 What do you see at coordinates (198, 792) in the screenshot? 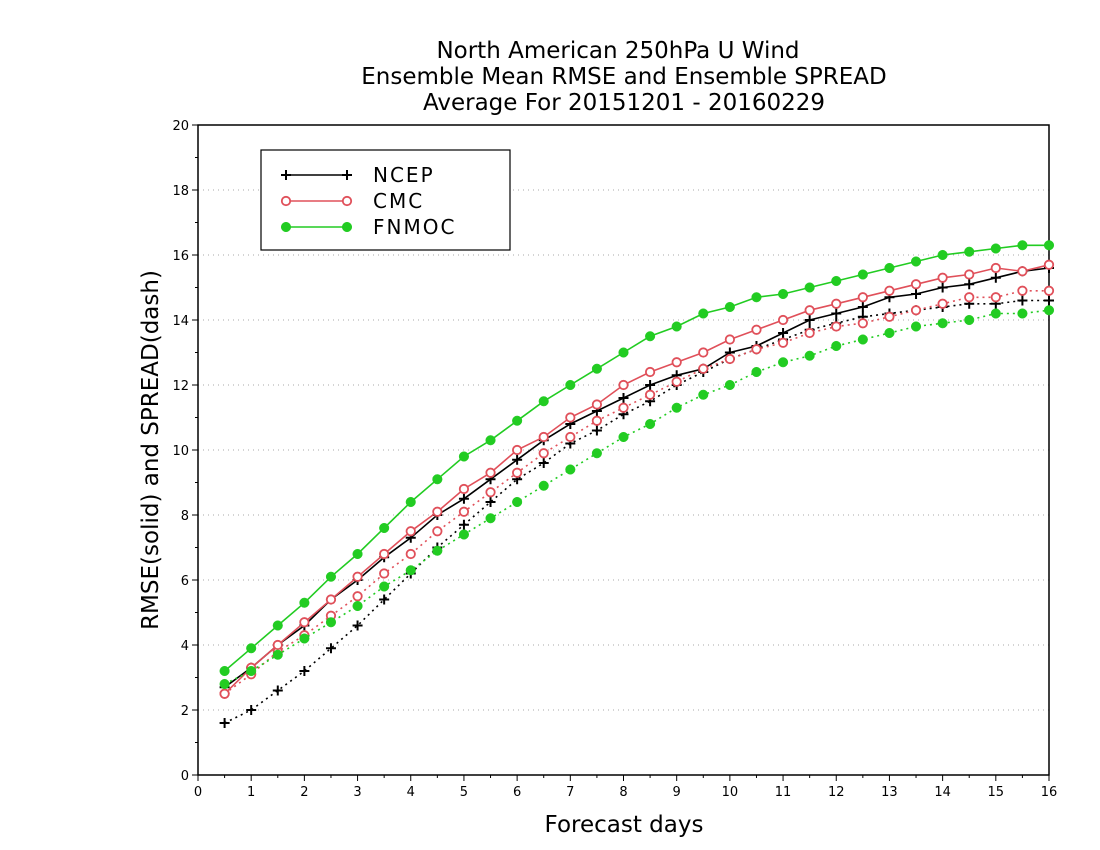
I see `x-tick-label-0: 0` at bounding box center [198, 792].